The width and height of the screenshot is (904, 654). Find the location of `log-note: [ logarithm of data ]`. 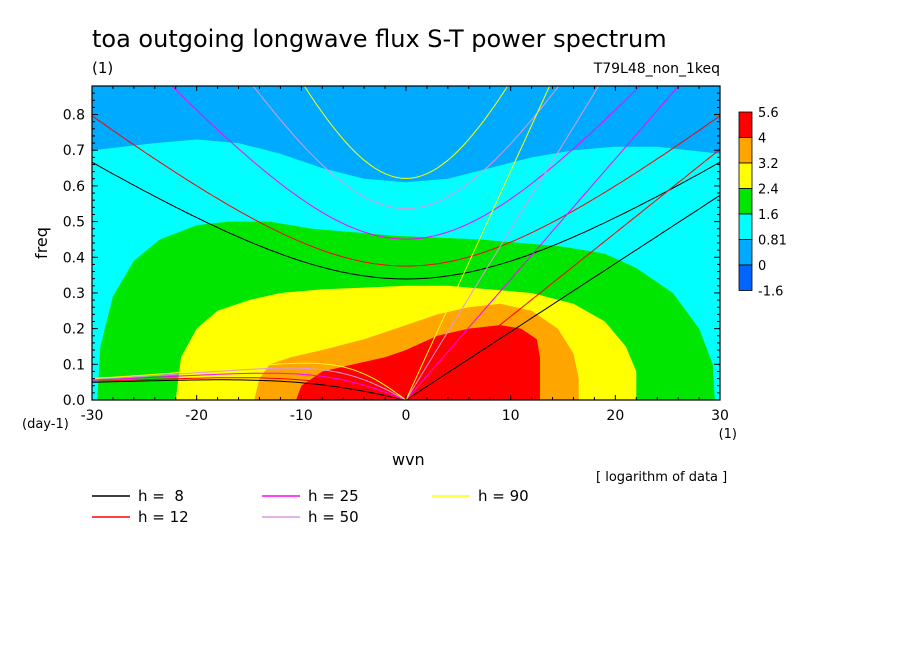

log-note: [ logarithm of data ] is located at coordinates (661, 477).